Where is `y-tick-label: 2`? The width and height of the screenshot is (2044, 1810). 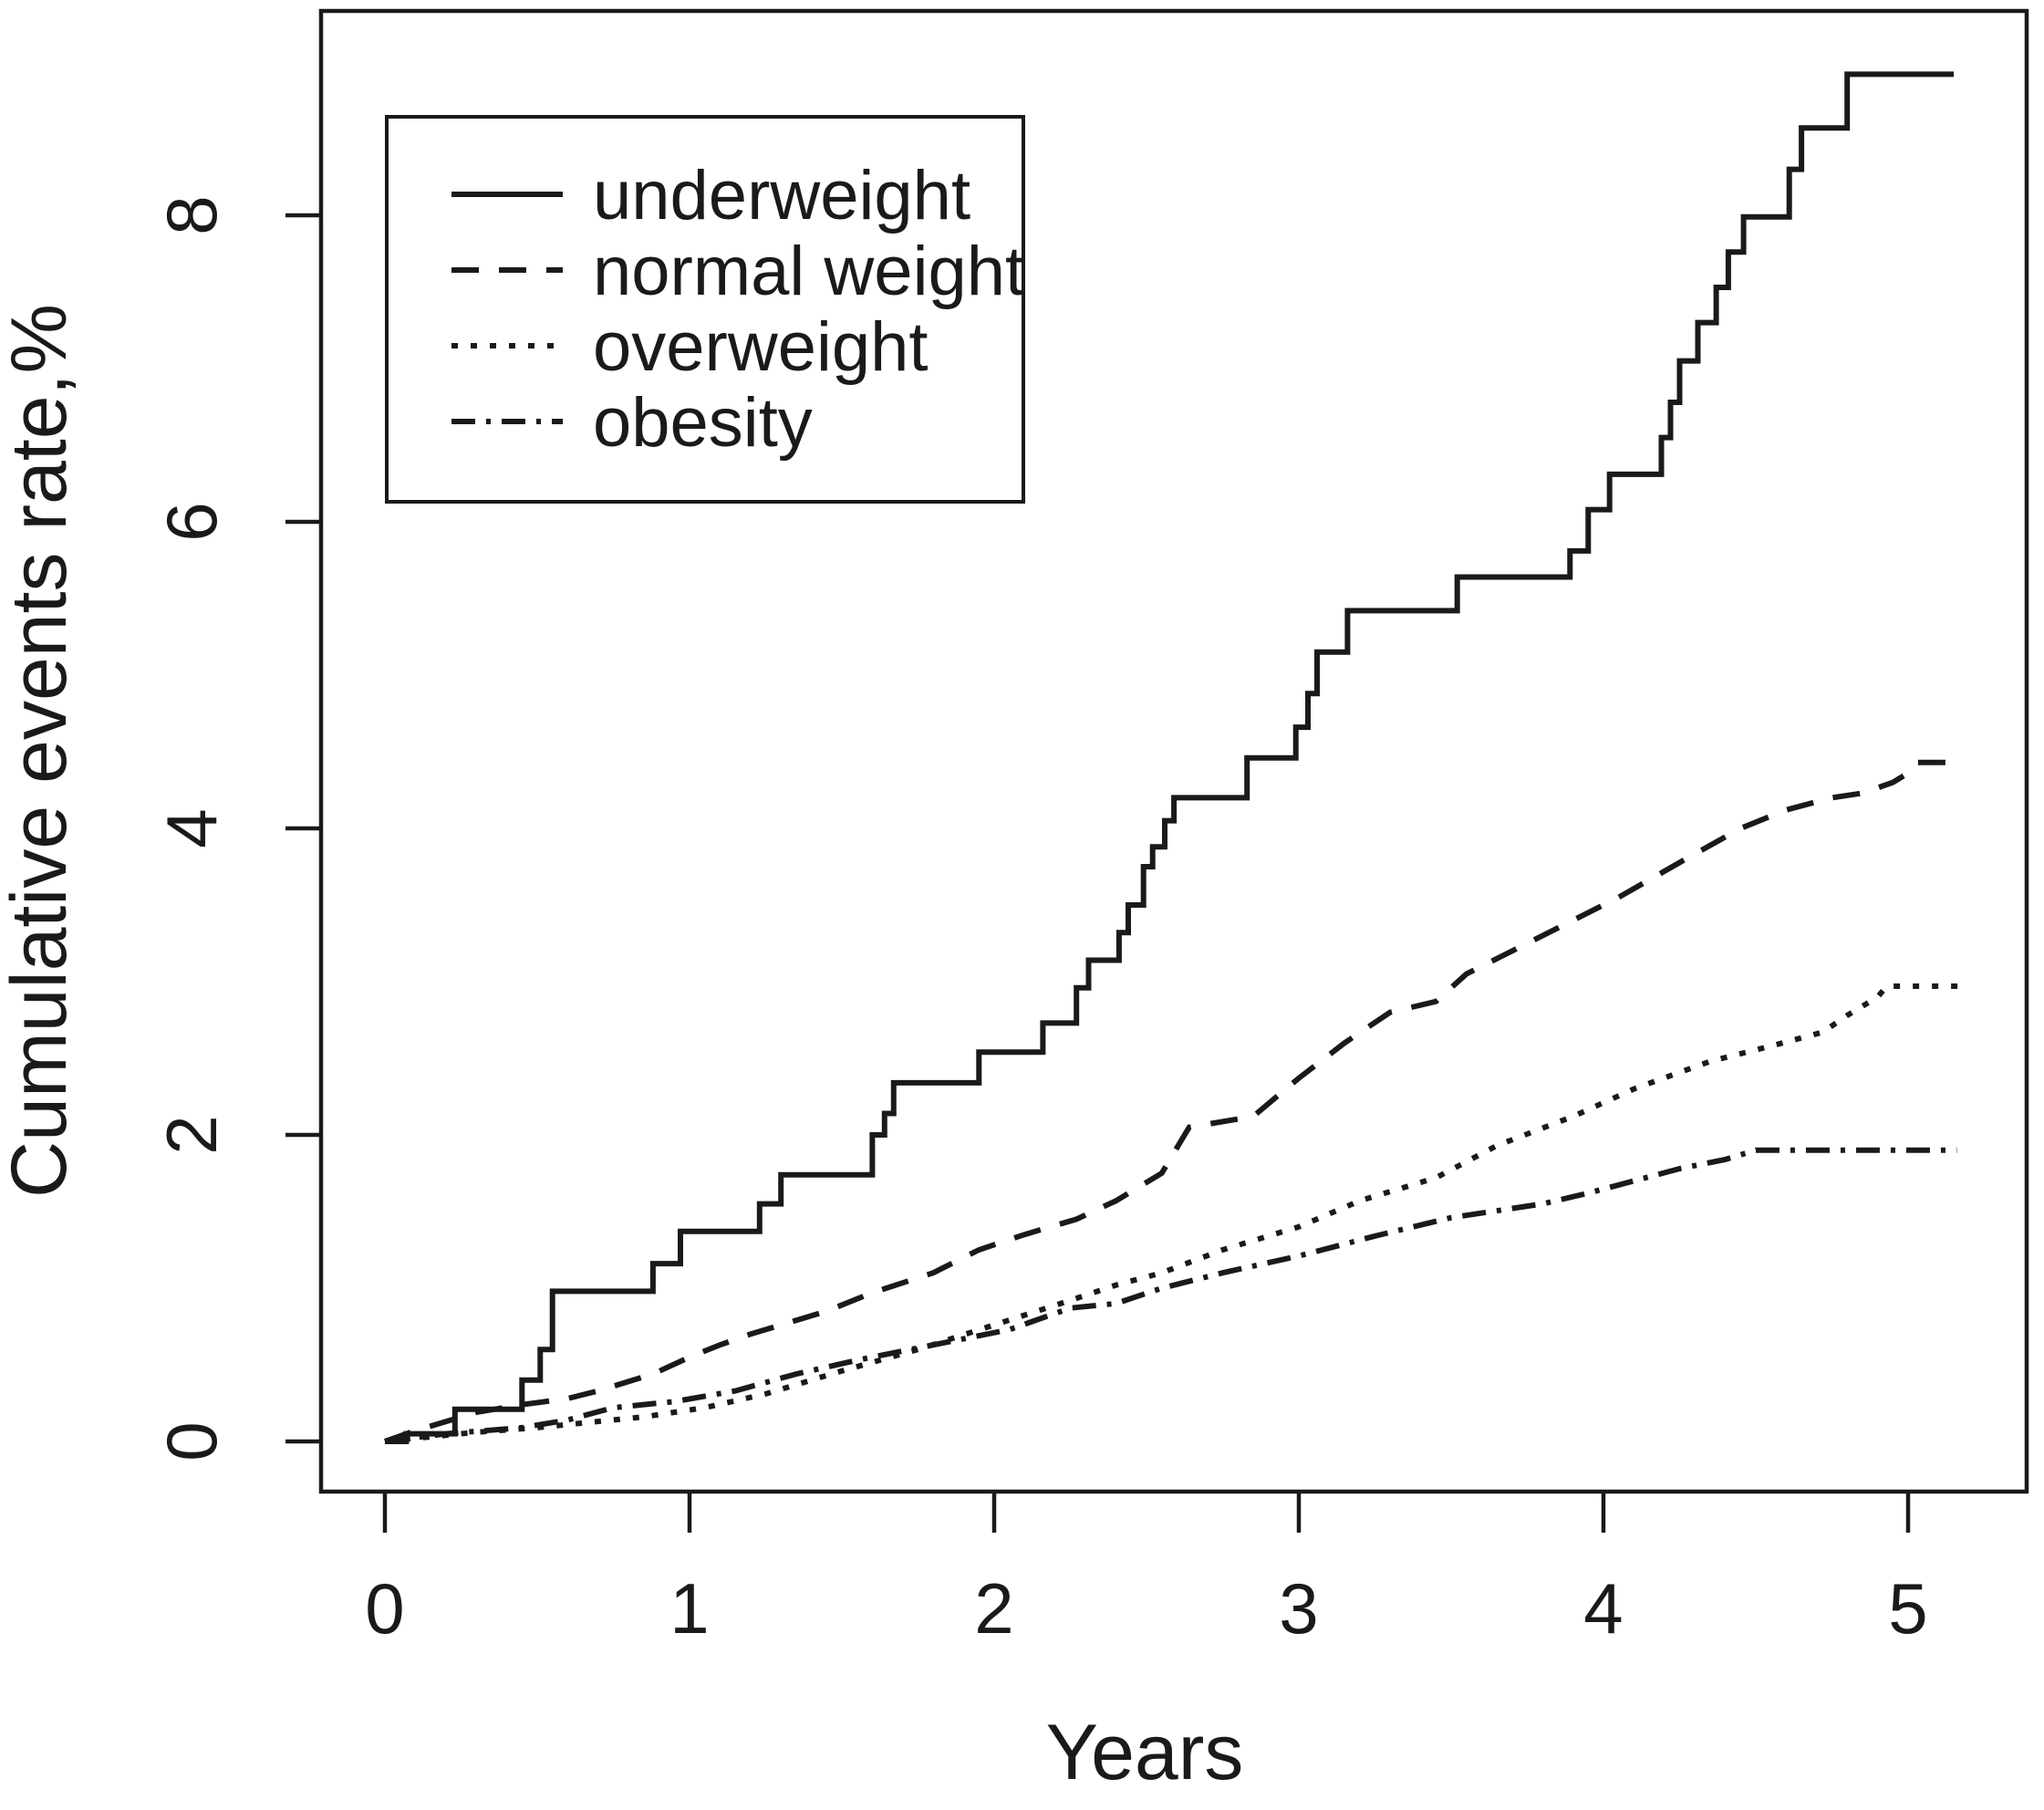 y-tick-label: 2 is located at coordinates (191, 1134).